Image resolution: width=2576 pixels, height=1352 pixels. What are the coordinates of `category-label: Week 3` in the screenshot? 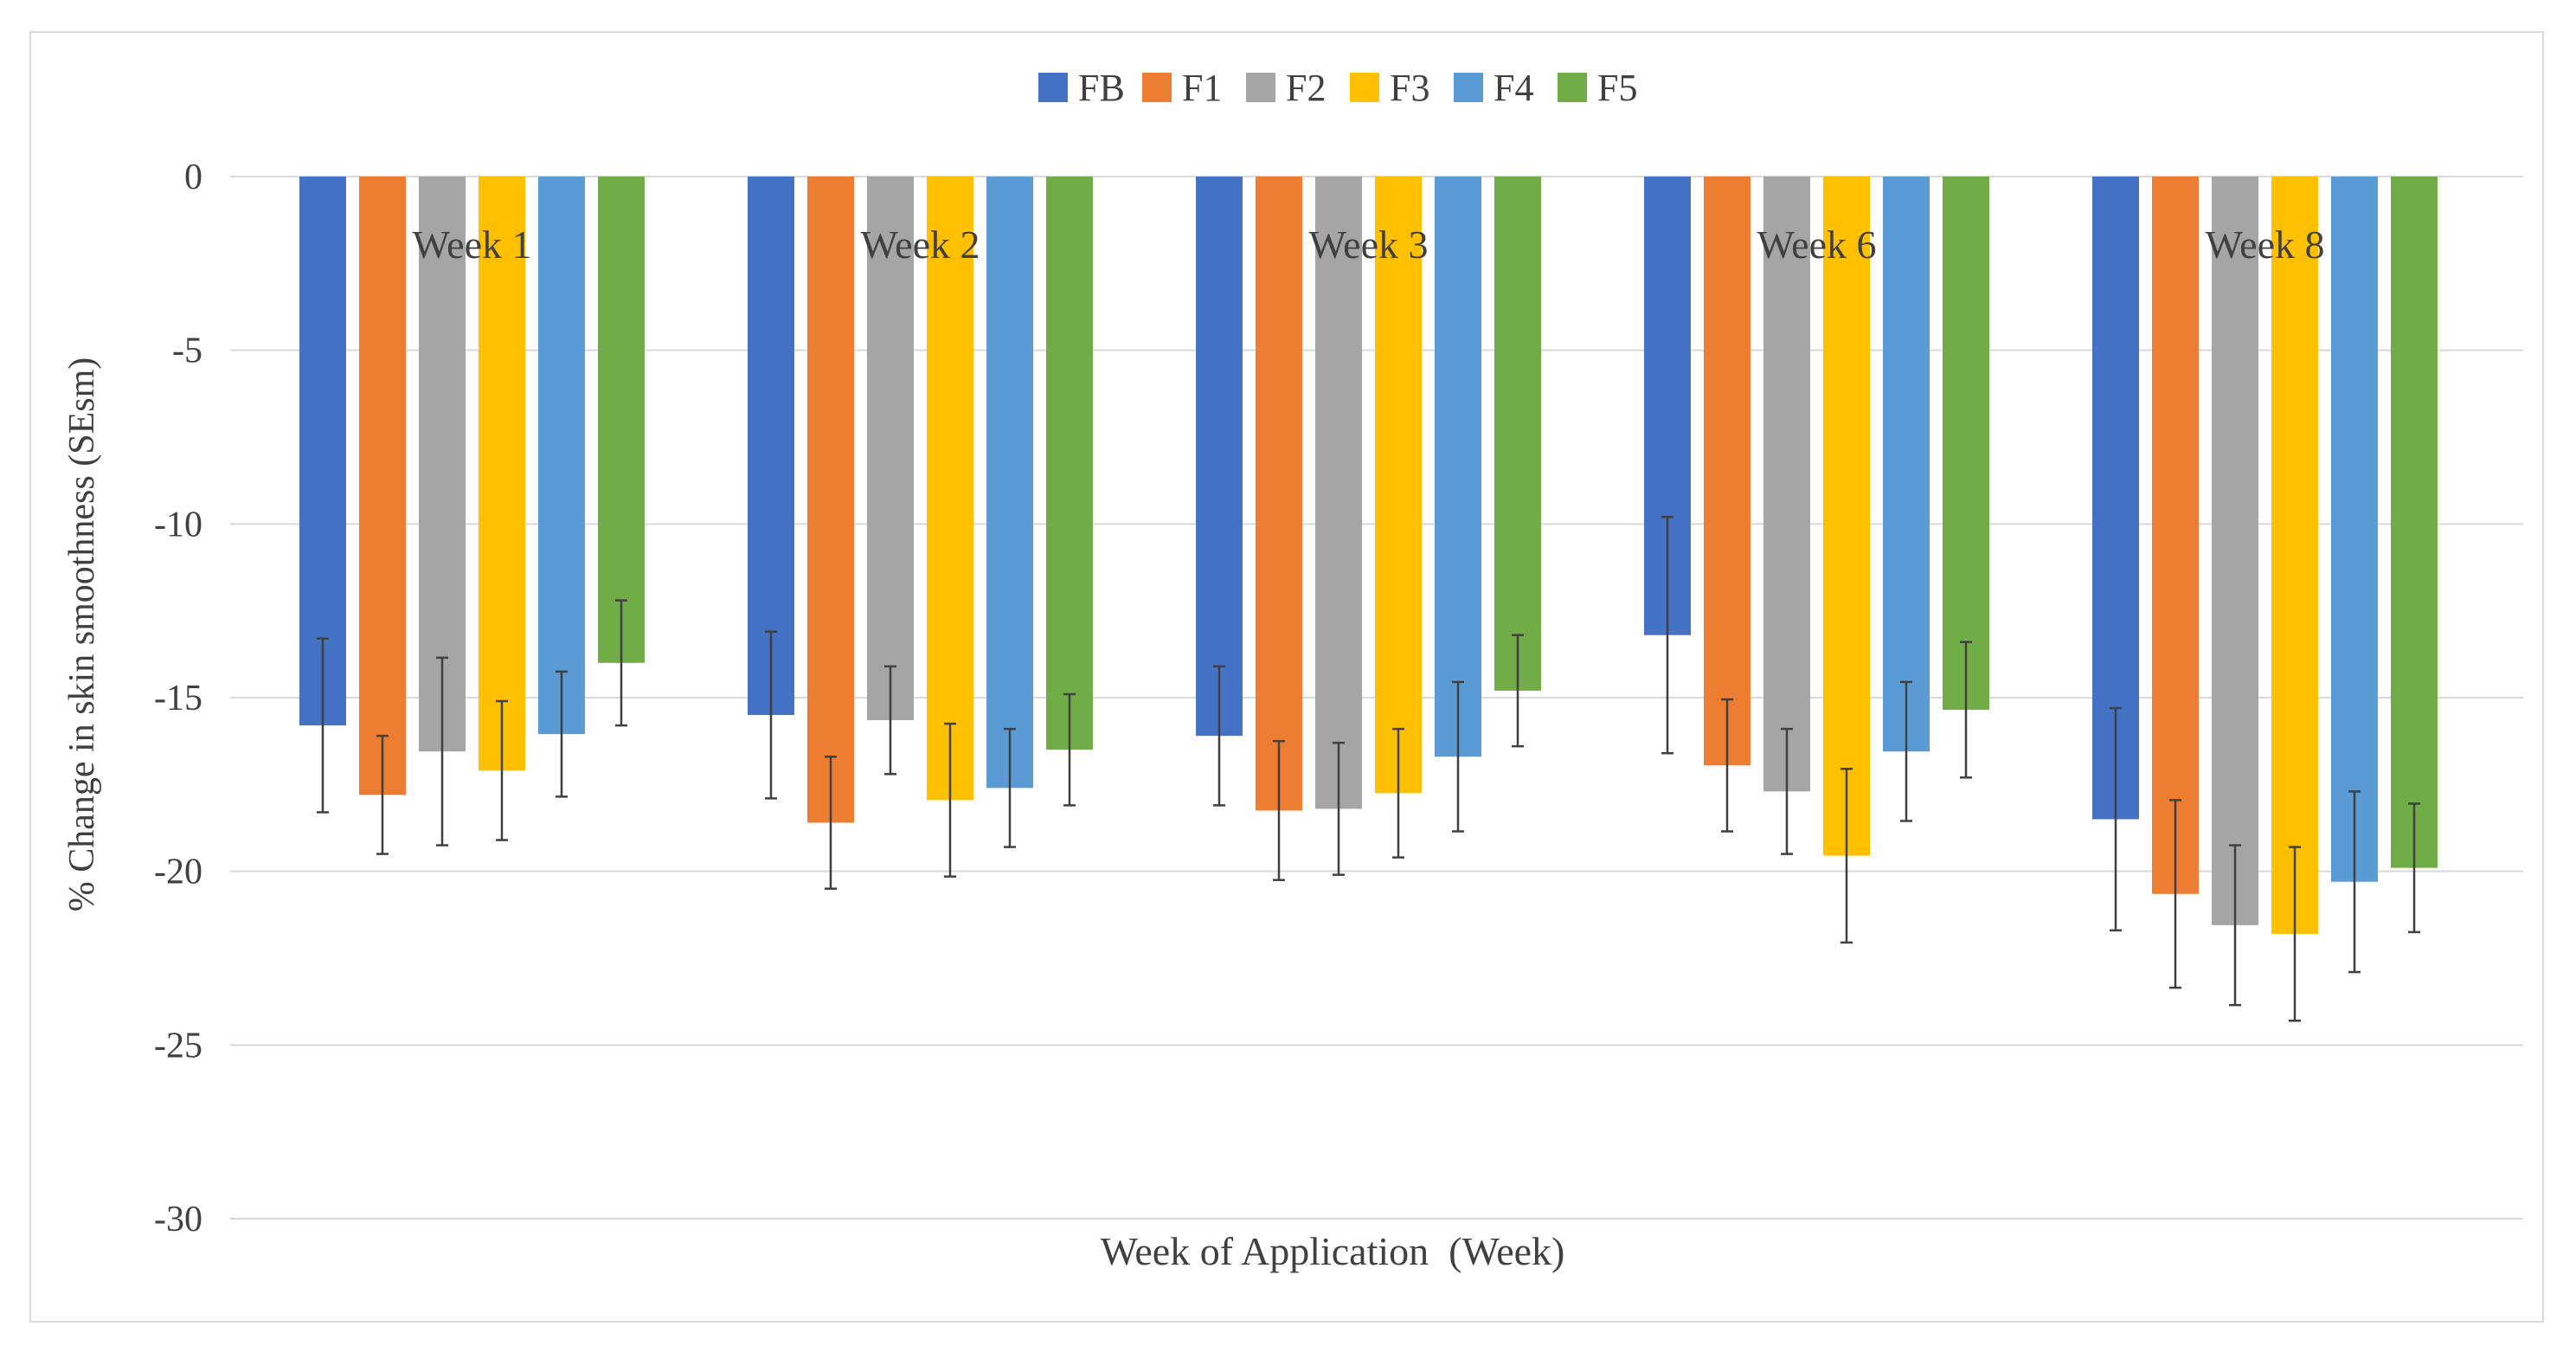 It's located at (1368, 244).